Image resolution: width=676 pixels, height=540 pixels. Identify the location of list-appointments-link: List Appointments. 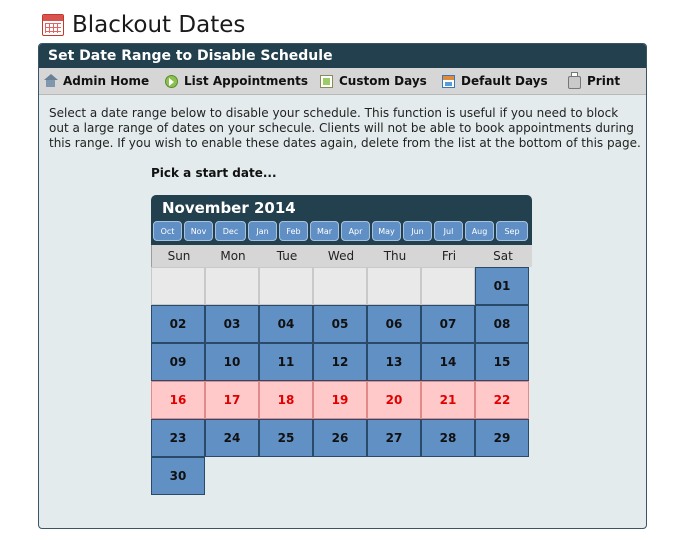
(236, 81).